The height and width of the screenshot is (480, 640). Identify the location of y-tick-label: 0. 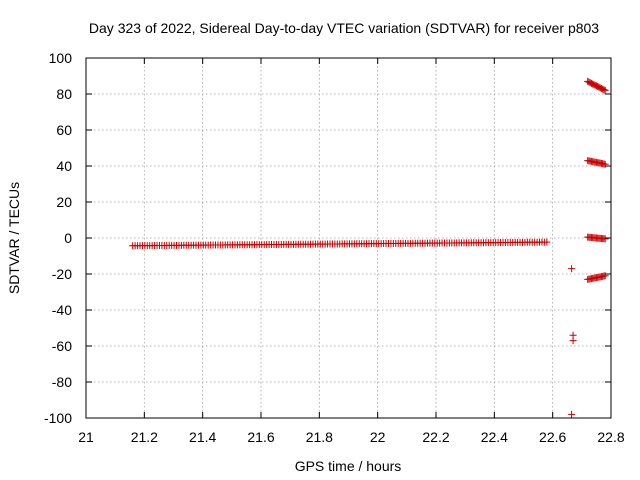
(68, 238).